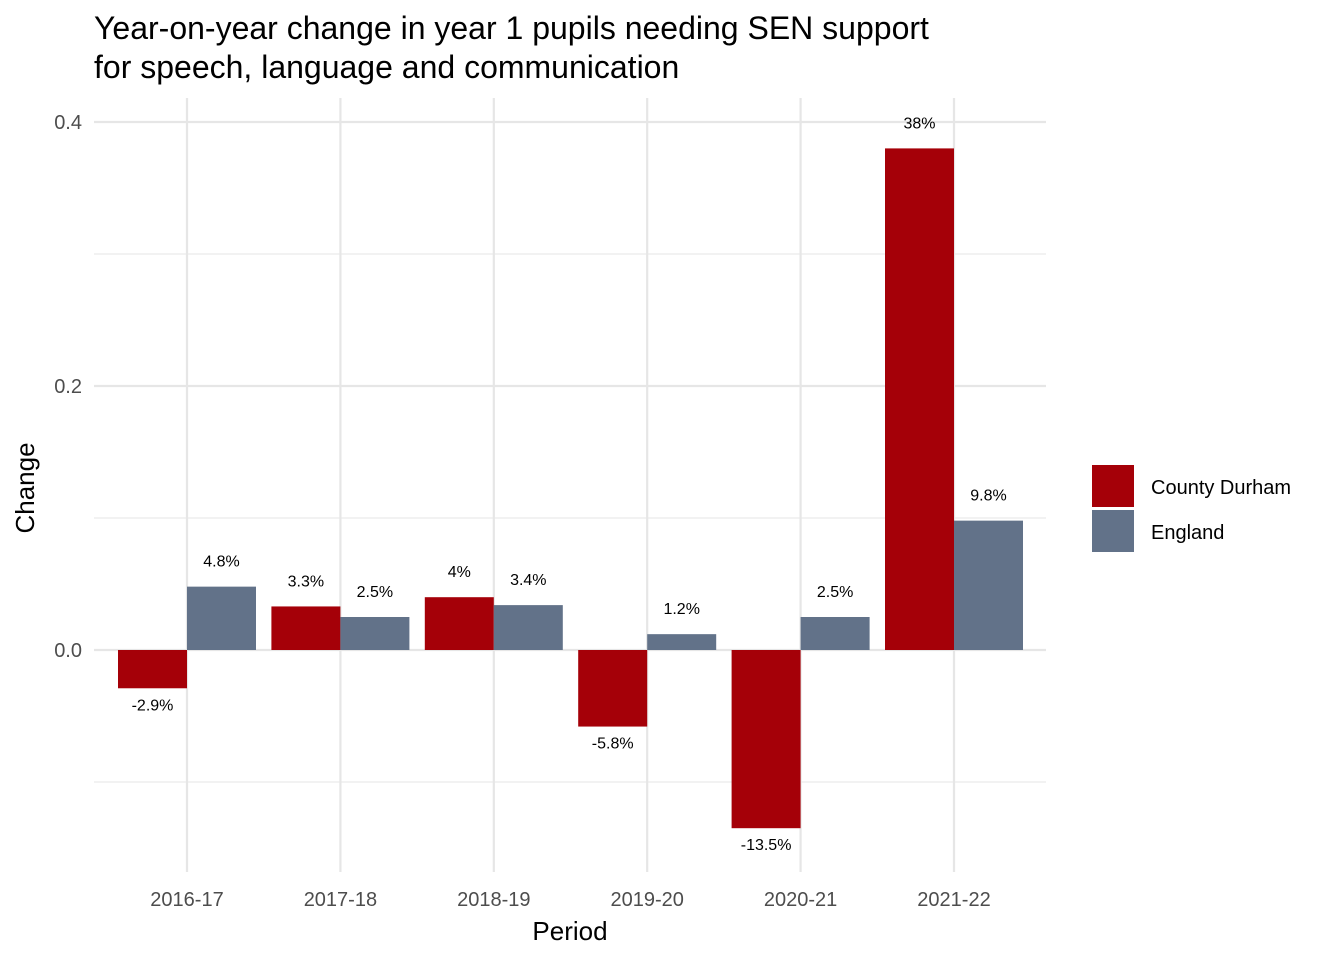  Describe the element at coordinates (25, 487) in the screenshot. I see `y-axis-title: Change` at that location.